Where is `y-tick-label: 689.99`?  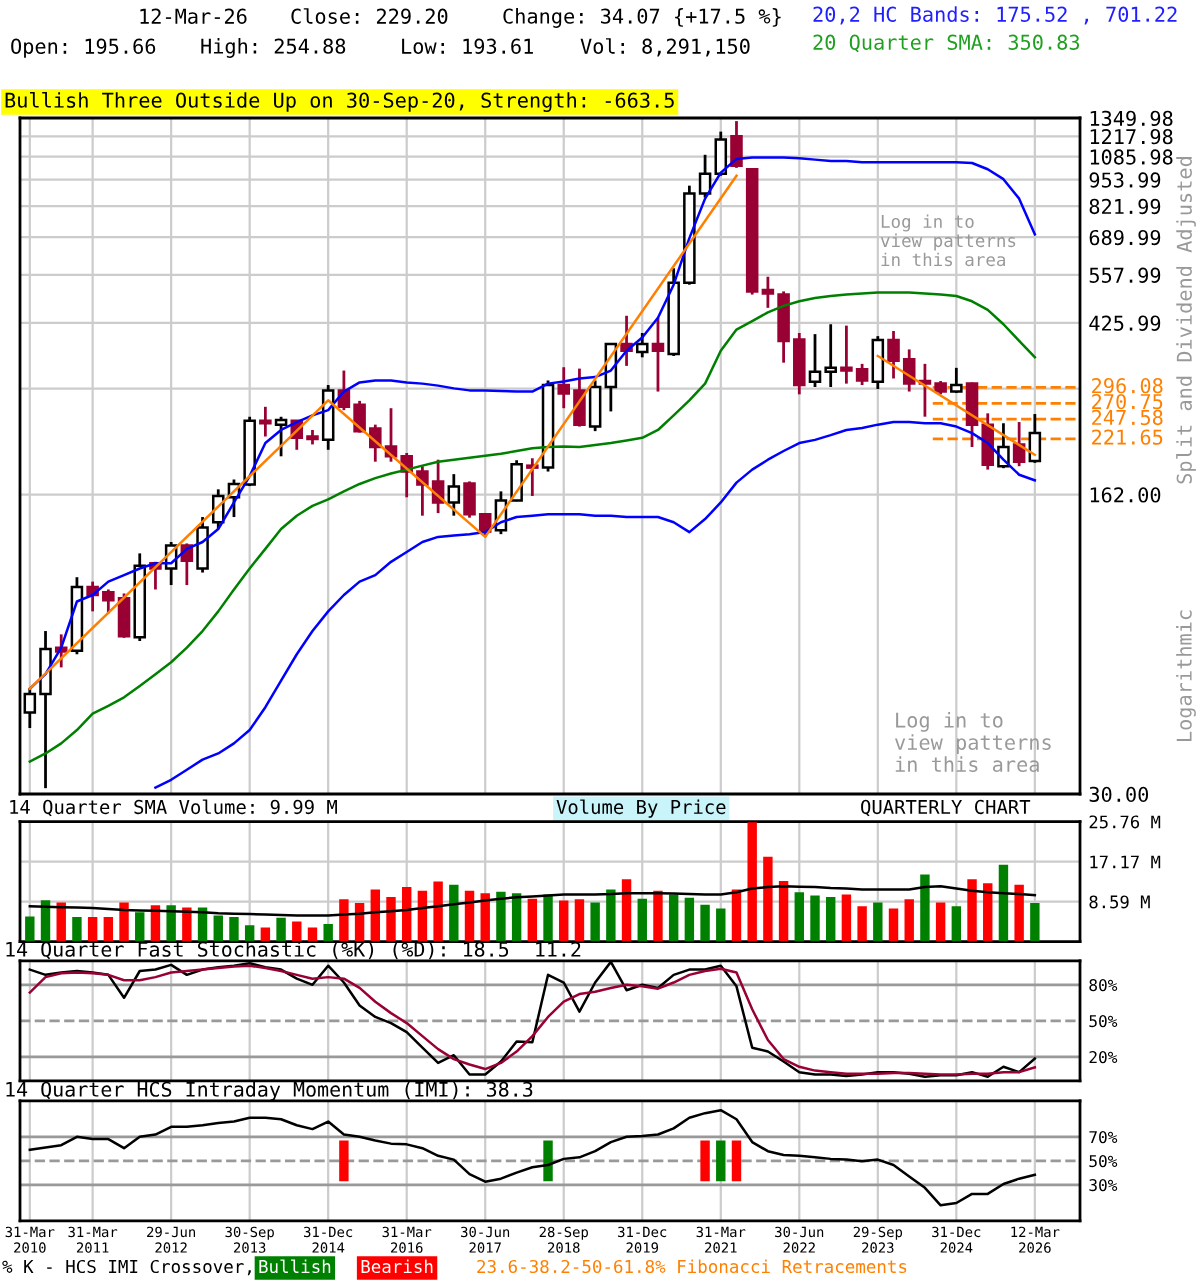
y-tick-label: 689.99 is located at coordinates (1125, 237).